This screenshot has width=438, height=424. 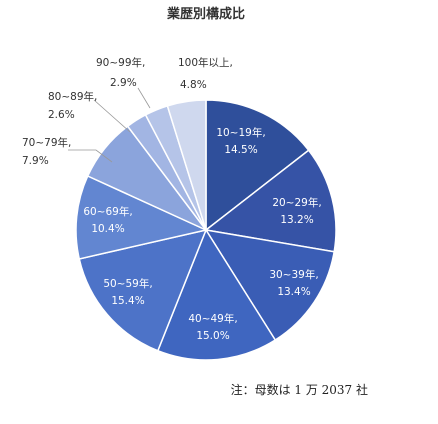 I want to click on slice-label: 90~99年,, so click(x=120, y=62).